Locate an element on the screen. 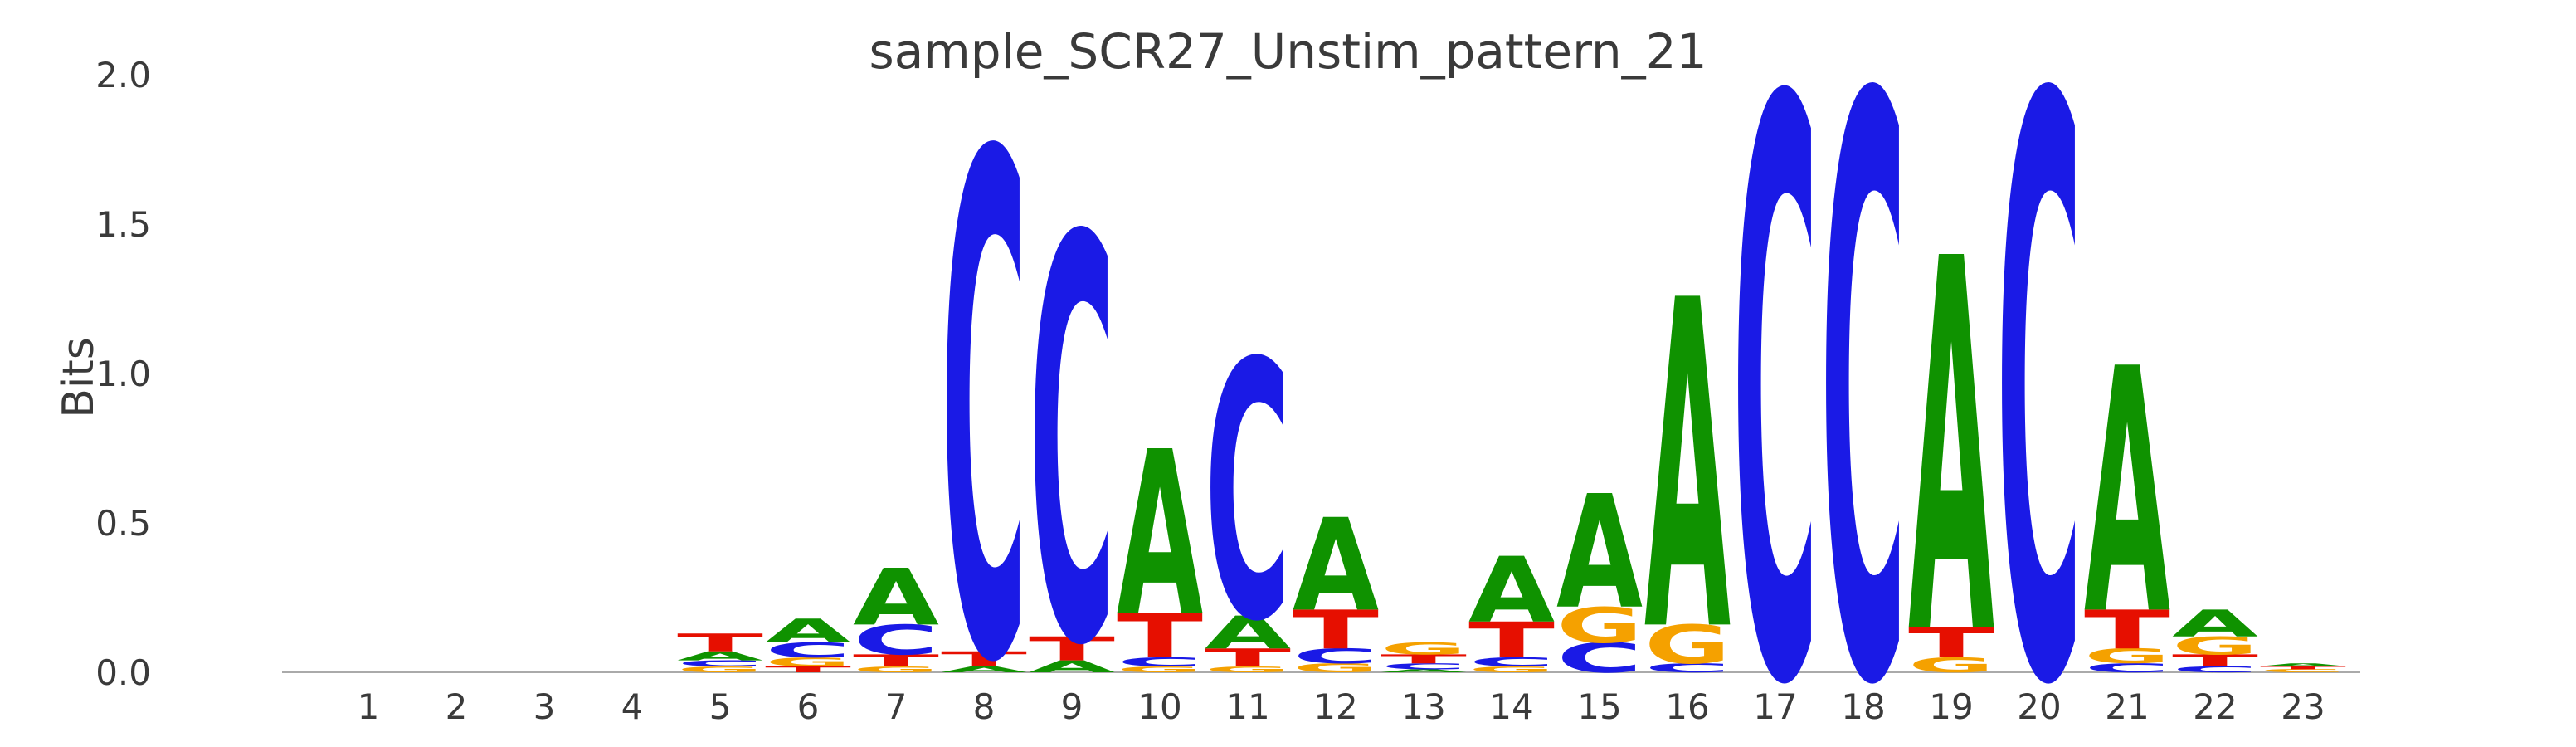  logo-letter-T-pos6: T is located at coordinates (808, 669).